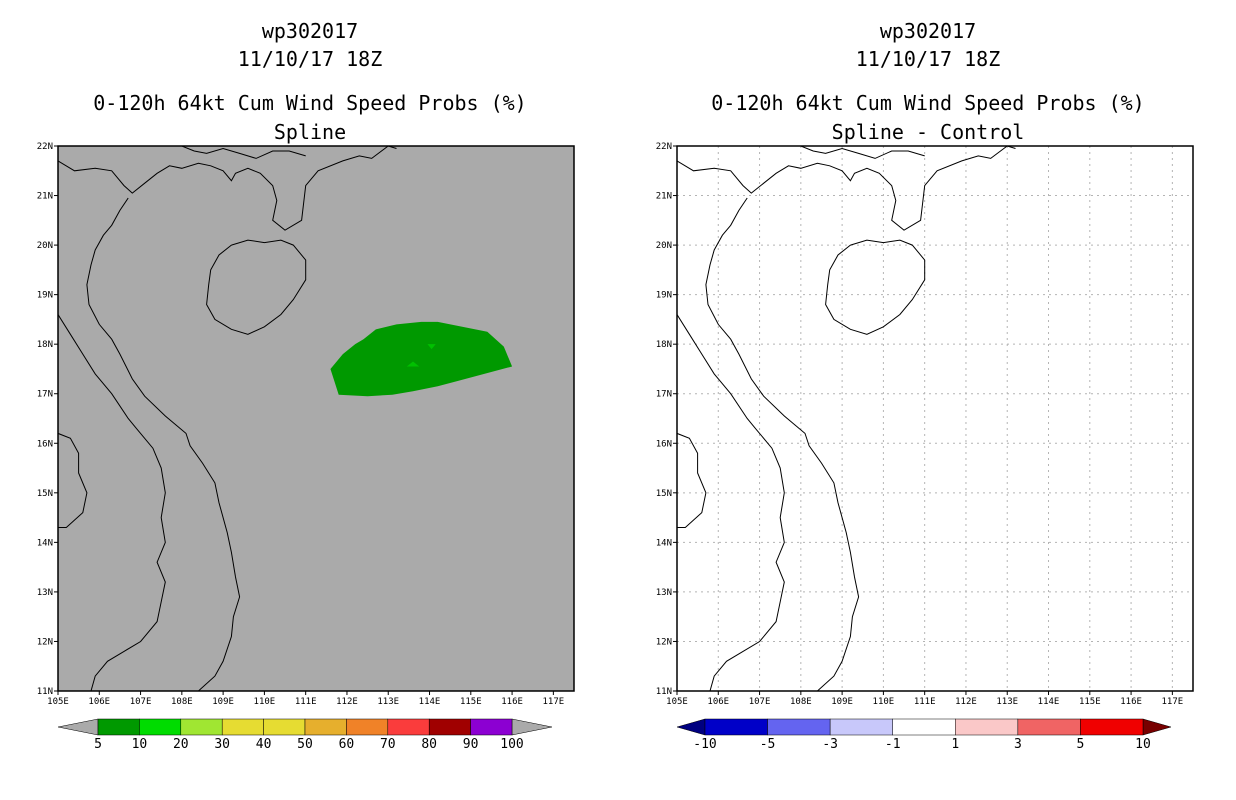 The width and height of the screenshot is (1236, 800). I want to click on x-tick-label: 111E, so click(306, 702).